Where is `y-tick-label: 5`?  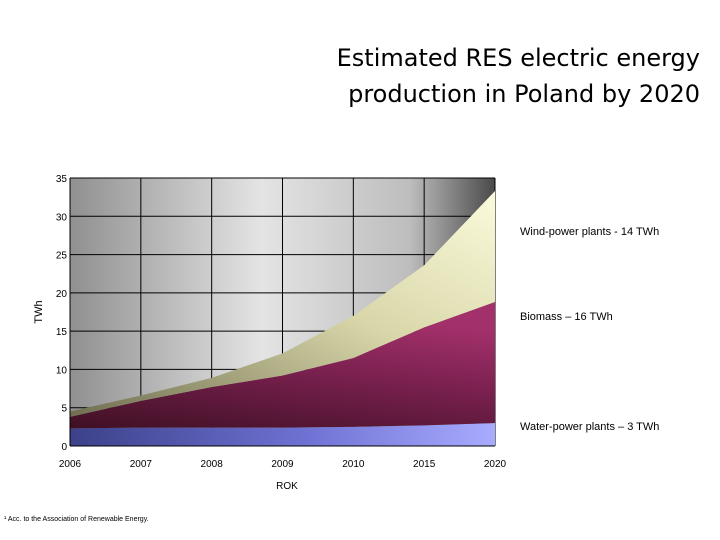 y-tick-label: 5 is located at coordinates (64, 409).